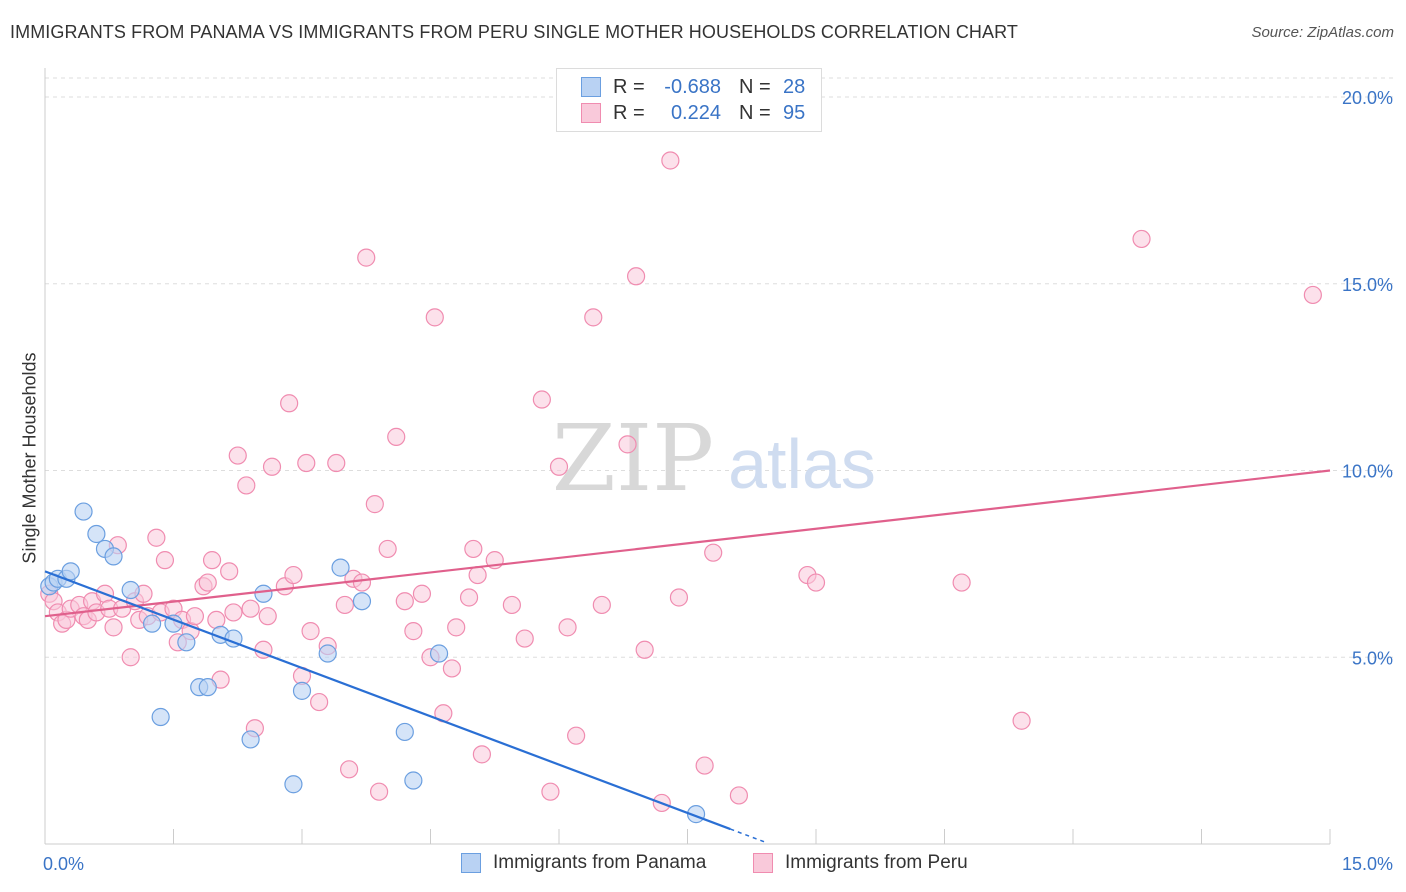 Image resolution: width=1406 pixels, height=892 pixels. I want to click on panama-swatch, so click(591, 87).